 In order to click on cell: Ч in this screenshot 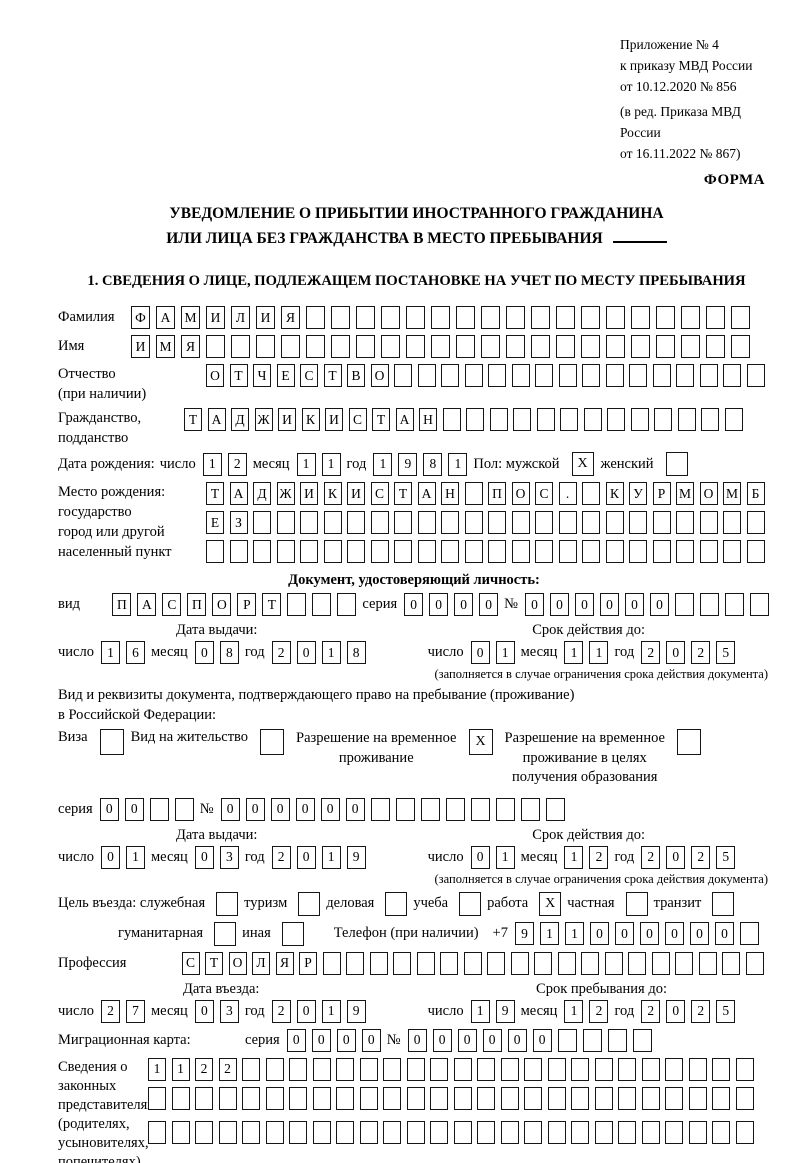, I will do `click(262, 375)`.